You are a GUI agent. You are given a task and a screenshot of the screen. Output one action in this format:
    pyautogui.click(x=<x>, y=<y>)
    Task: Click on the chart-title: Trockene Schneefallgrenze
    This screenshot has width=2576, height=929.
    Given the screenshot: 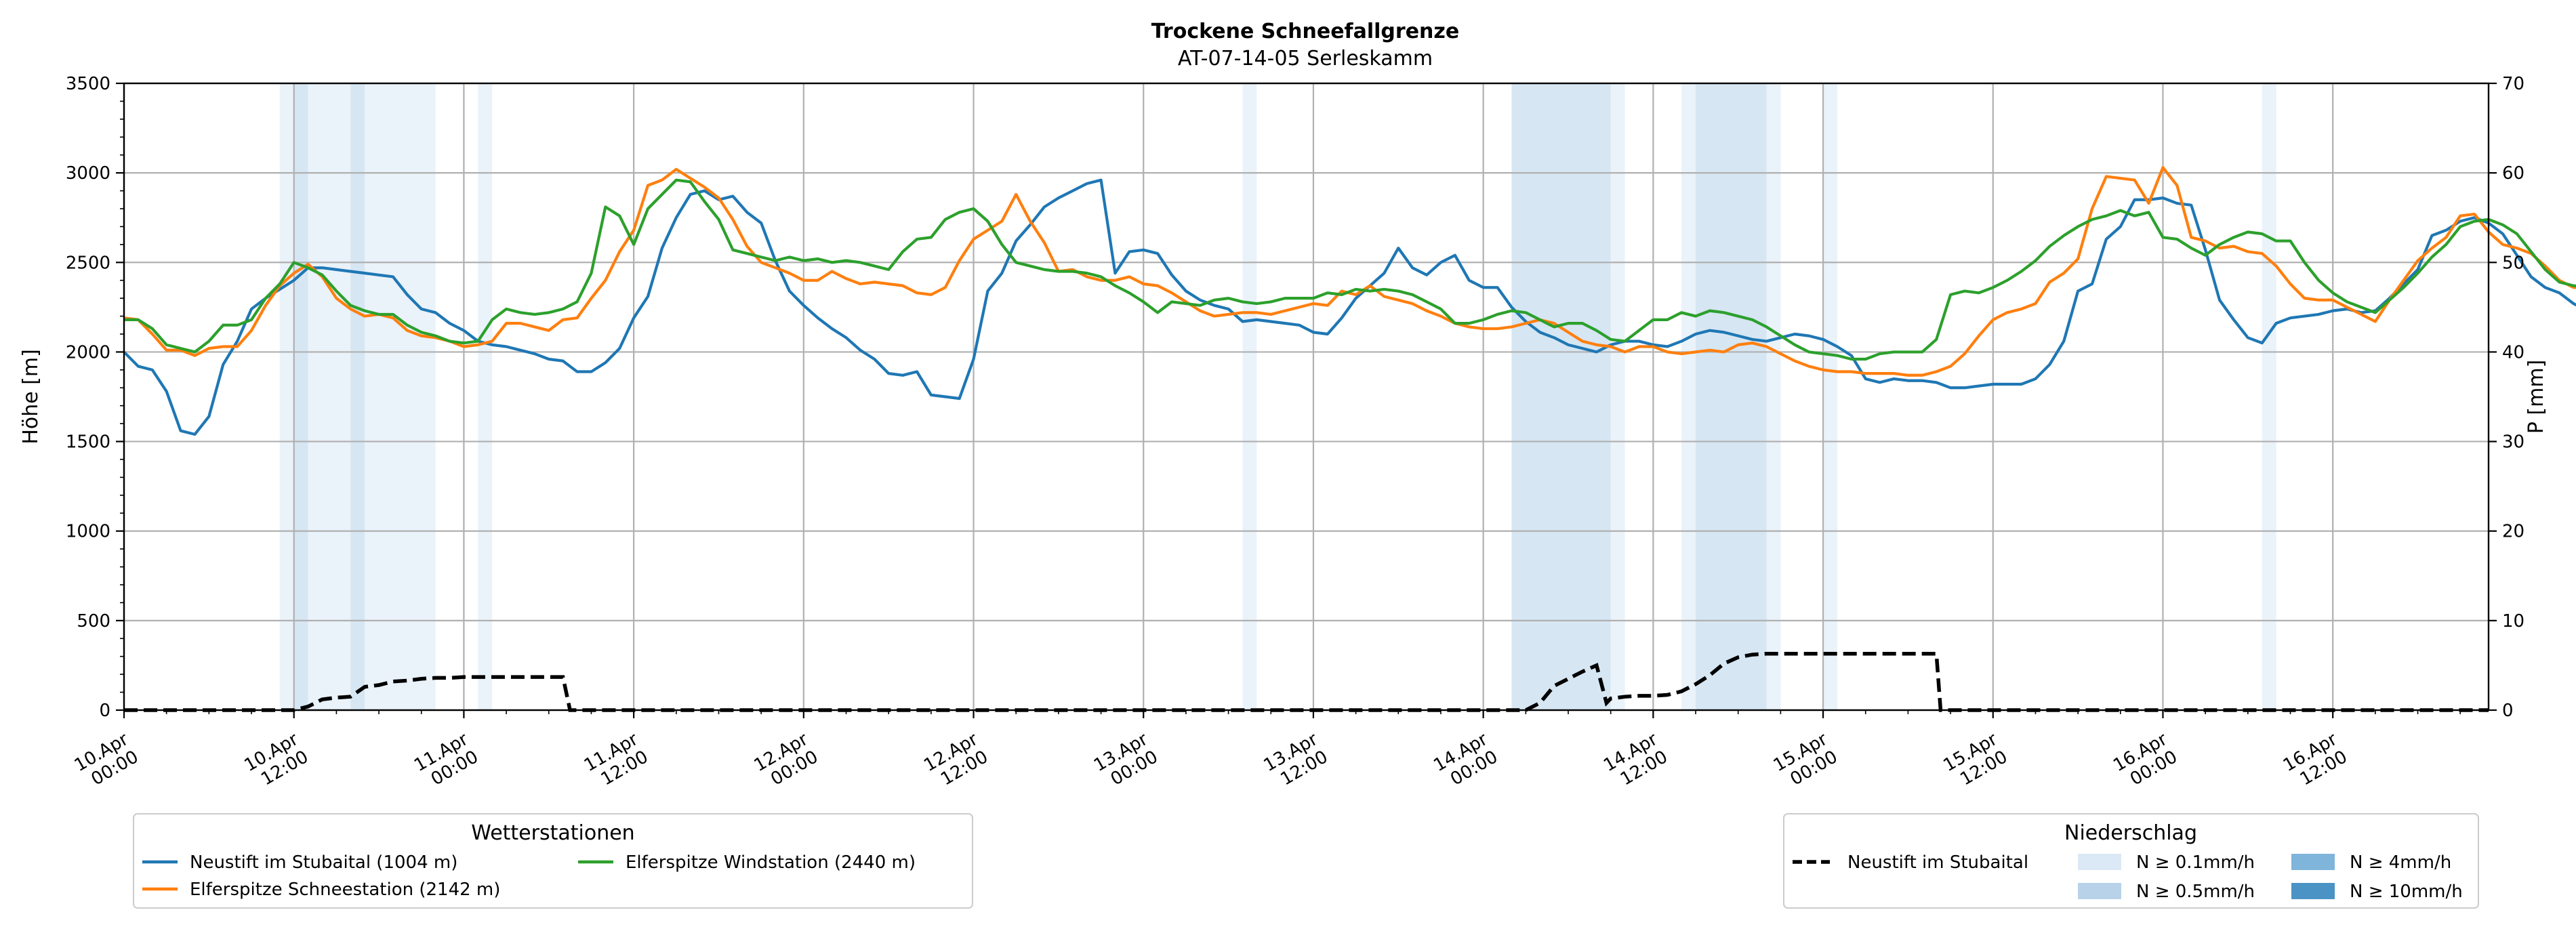 What is the action you would take?
    pyautogui.click(x=1305, y=32)
    